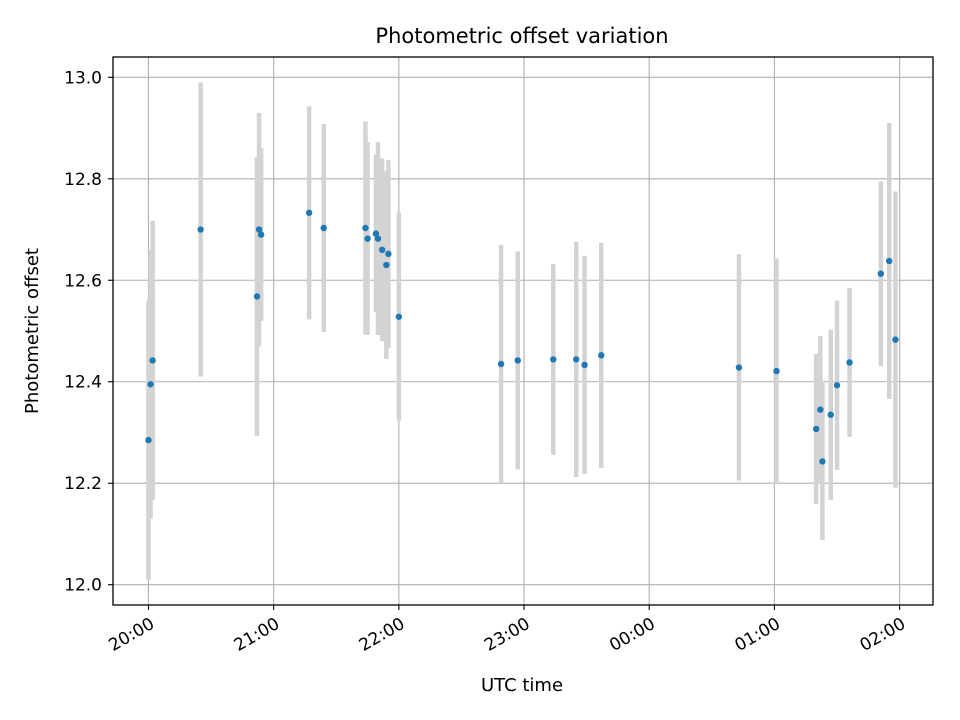 The height and width of the screenshot is (720, 960). What do you see at coordinates (757, 635) in the screenshot?
I see `x-tick-label: 01:00` at bounding box center [757, 635].